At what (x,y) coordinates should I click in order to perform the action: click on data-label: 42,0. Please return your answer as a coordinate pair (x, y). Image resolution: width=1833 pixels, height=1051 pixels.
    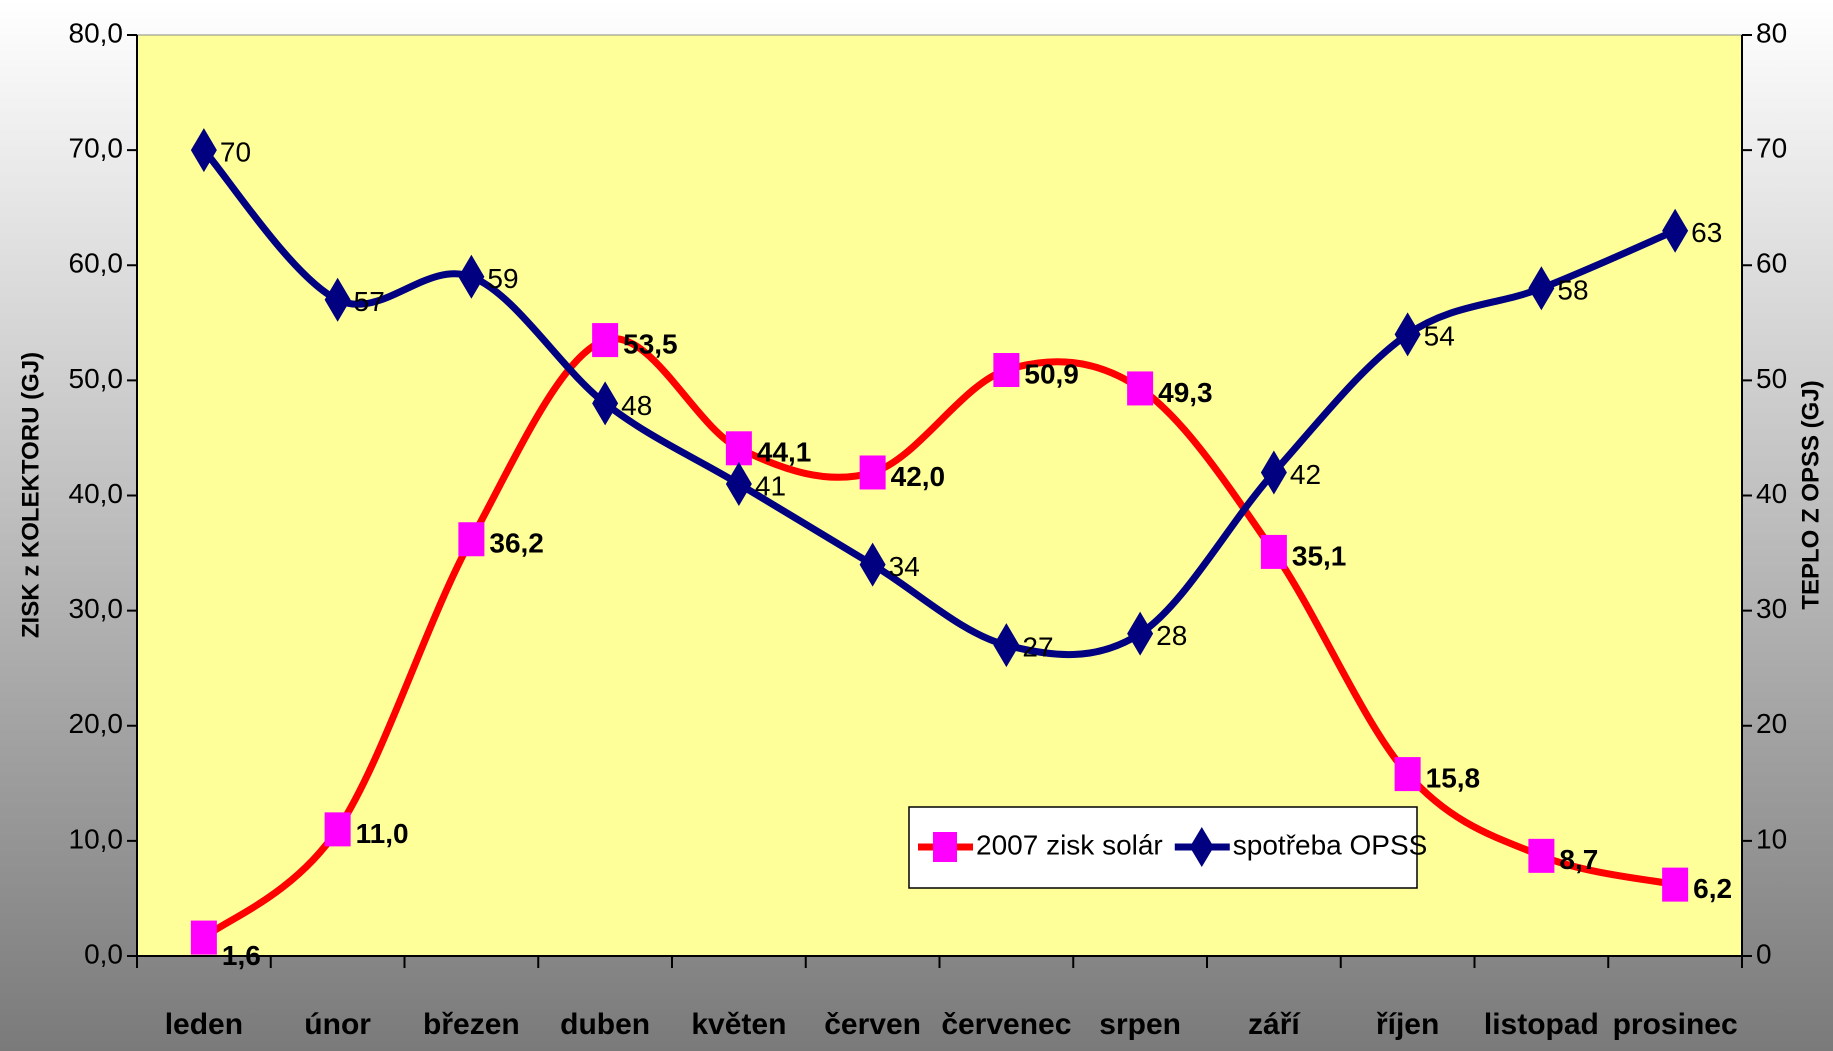
    Looking at the image, I should click on (918, 476).